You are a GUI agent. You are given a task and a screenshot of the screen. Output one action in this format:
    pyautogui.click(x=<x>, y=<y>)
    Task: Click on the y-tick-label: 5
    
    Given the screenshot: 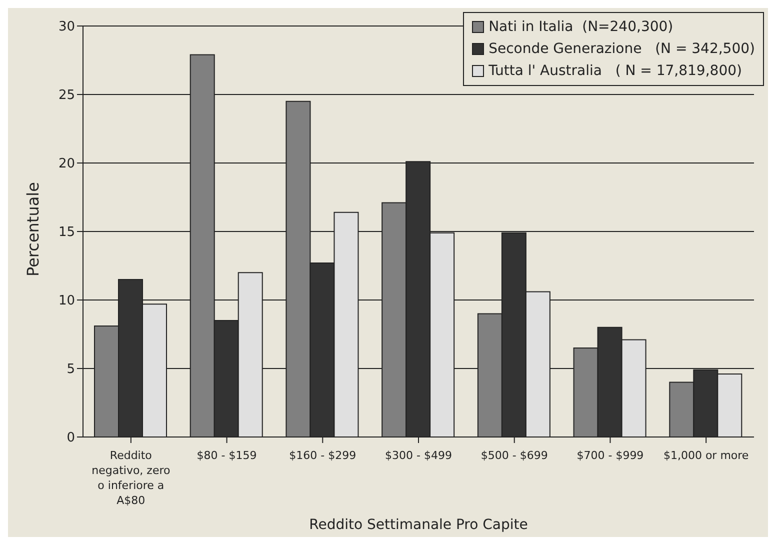 What is the action you would take?
    pyautogui.click(x=70, y=370)
    